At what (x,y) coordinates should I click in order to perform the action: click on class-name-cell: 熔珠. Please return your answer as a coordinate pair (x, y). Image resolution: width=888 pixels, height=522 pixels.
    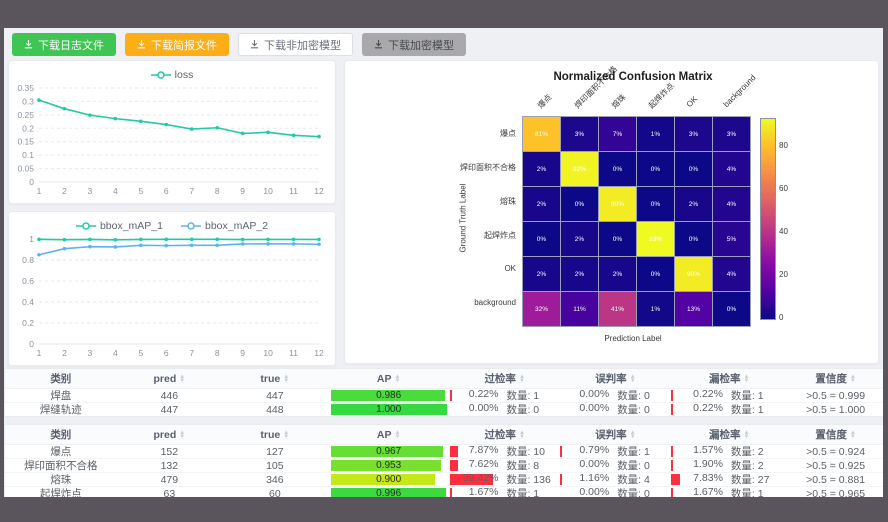
    Looking at the image, I should click on (61, 480).